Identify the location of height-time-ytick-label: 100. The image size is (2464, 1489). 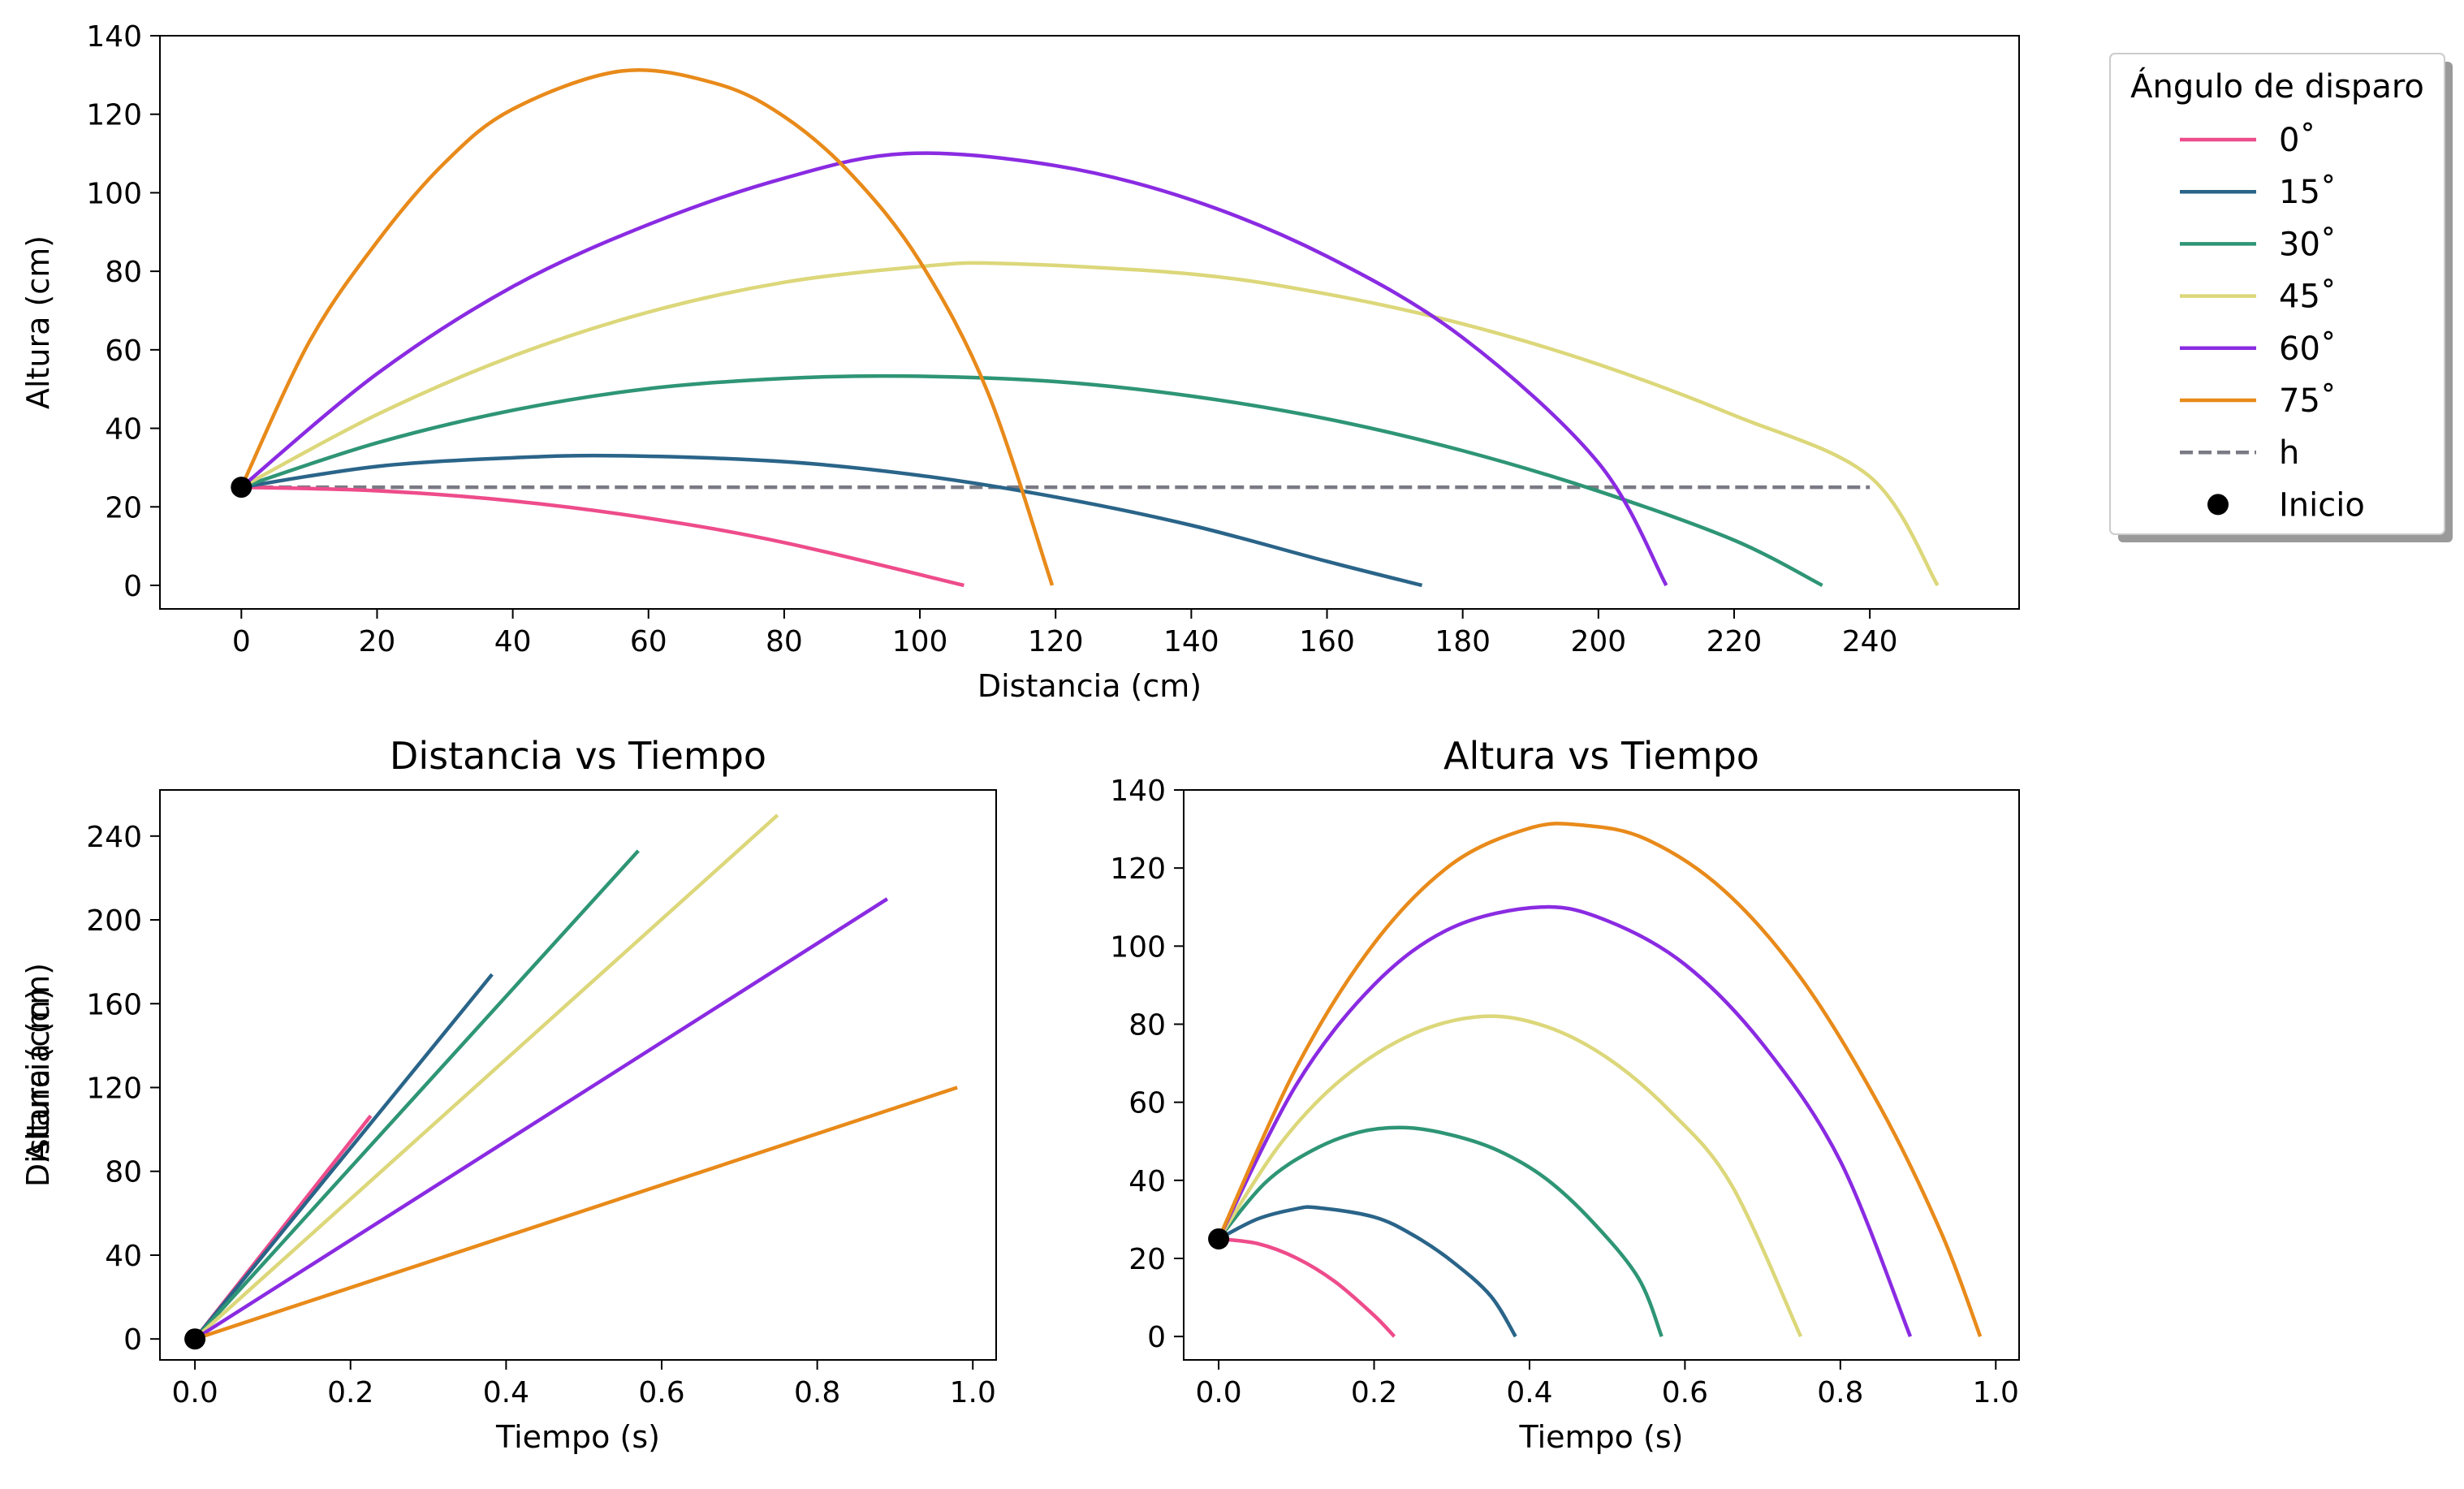
(1138, 947).